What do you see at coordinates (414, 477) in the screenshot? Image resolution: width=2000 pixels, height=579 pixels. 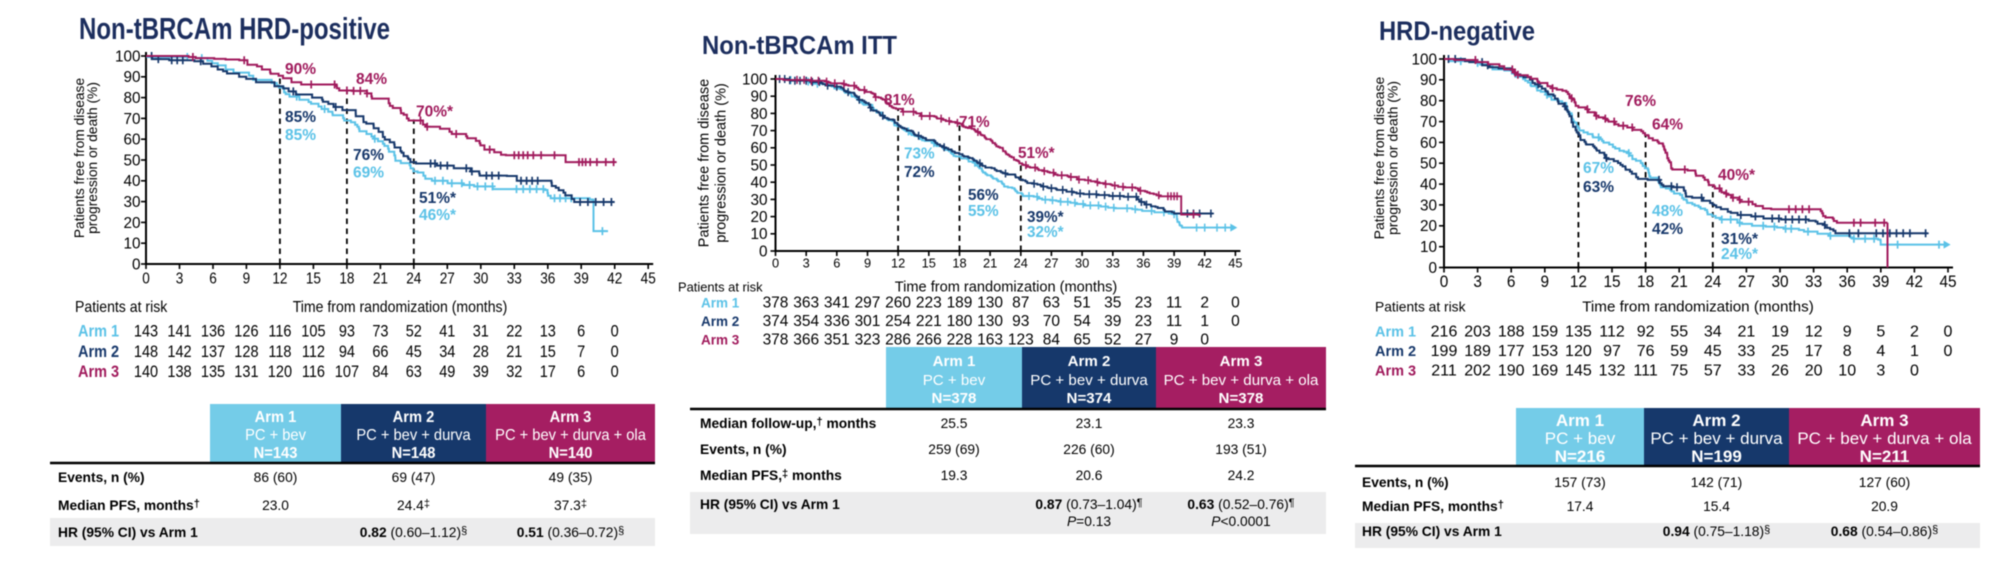 I see `svg-text: 69 (47)` at bounding box center [414, 477].